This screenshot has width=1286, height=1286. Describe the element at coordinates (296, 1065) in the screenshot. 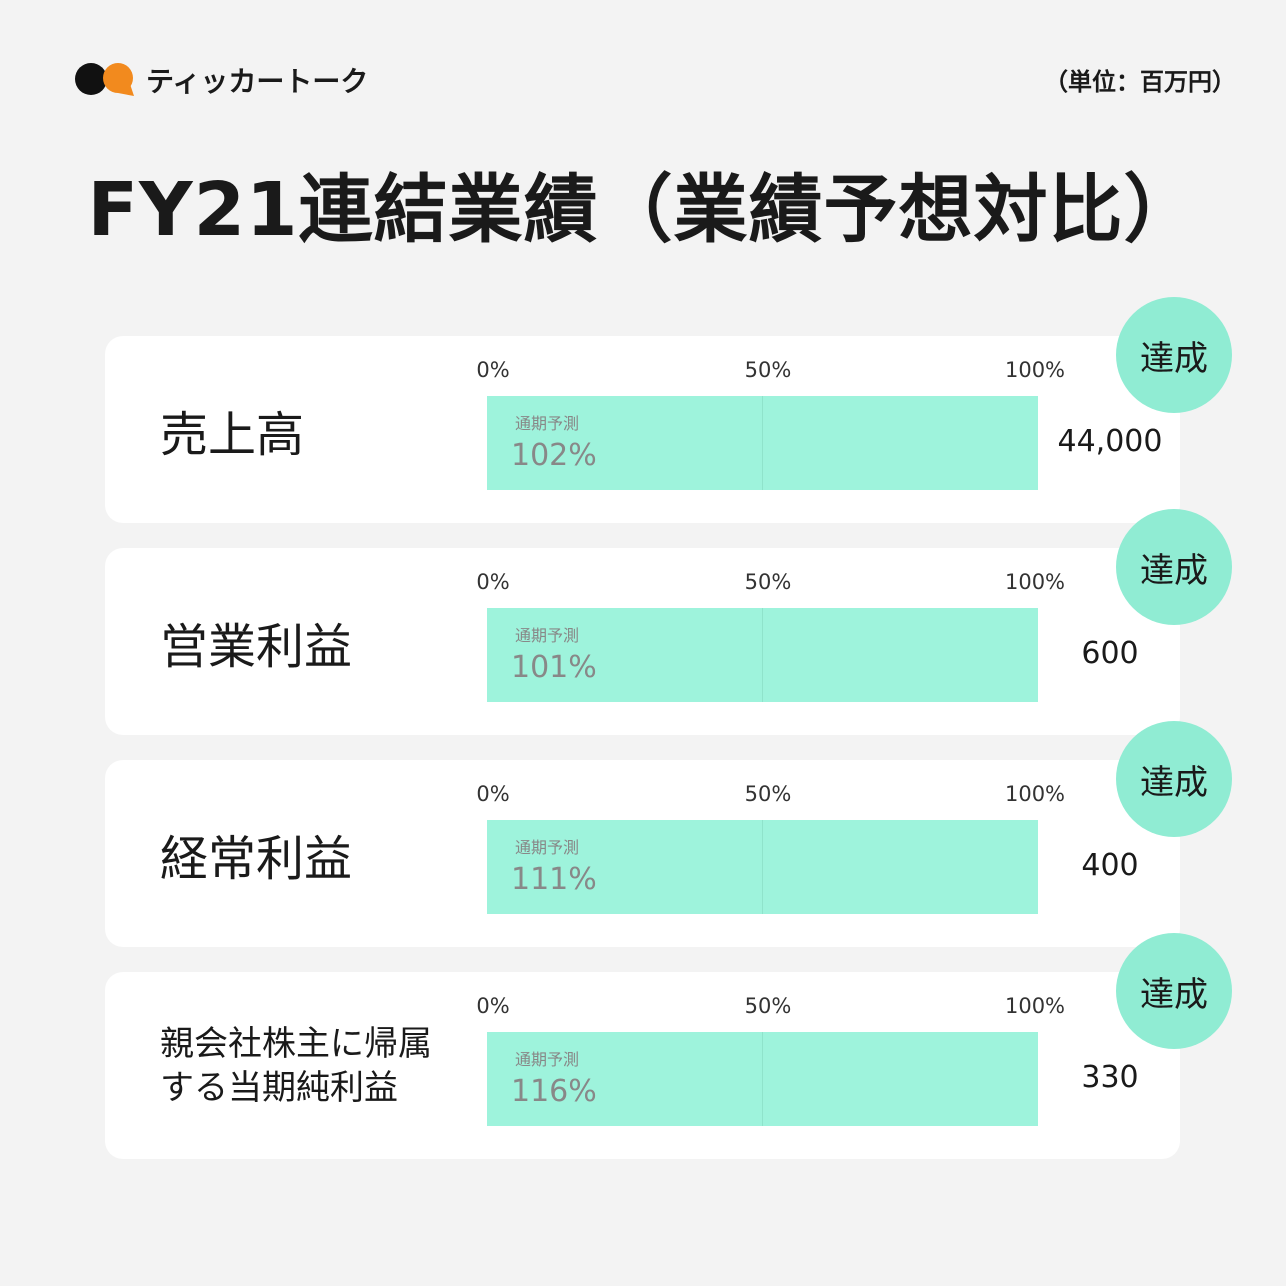

I see `row-label: 親会社株主に帰属 する当期純利益` at that location.